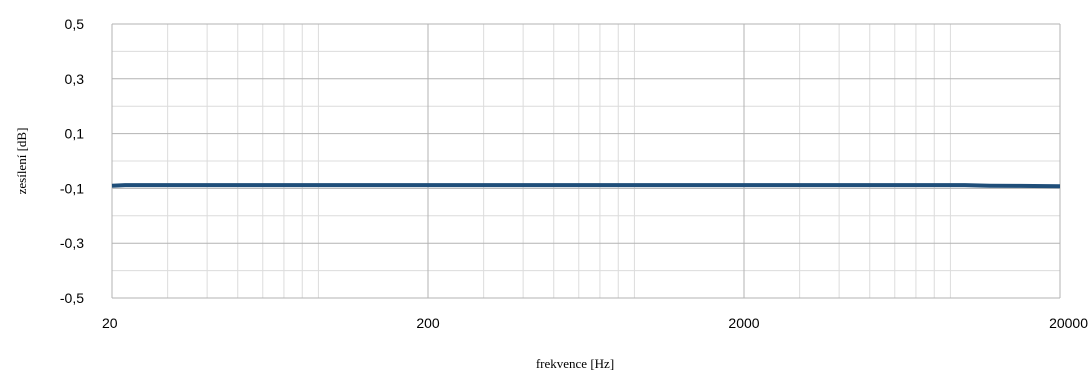 The image size is (1089, 376). Describe the element at coordinates (743, 323) in the screenshot. I see `x-tick-label: 2000` at that location.